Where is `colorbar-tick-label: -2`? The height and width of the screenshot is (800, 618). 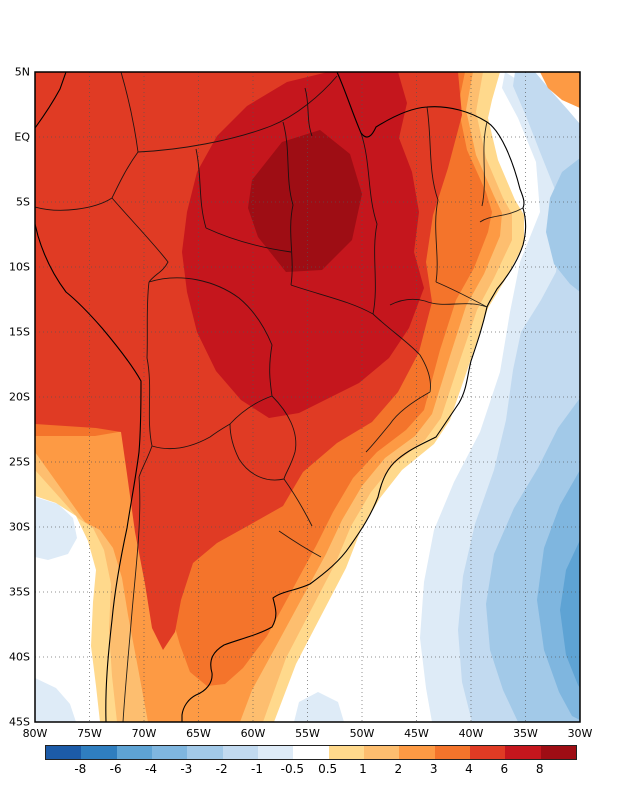 colorbar-tick-label: -2 is located at coordinates (221, 769).